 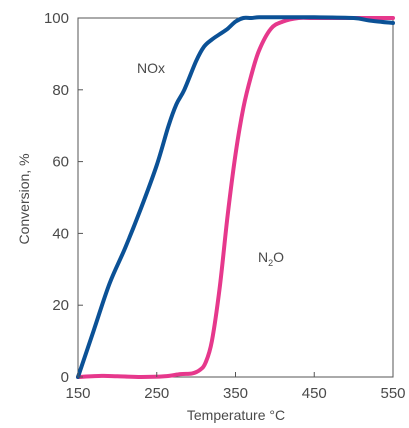 What do you see at coordinates (60, 233) in the screenshot?
I see `y-tick-label: 40` at bounding box center [60, 233].